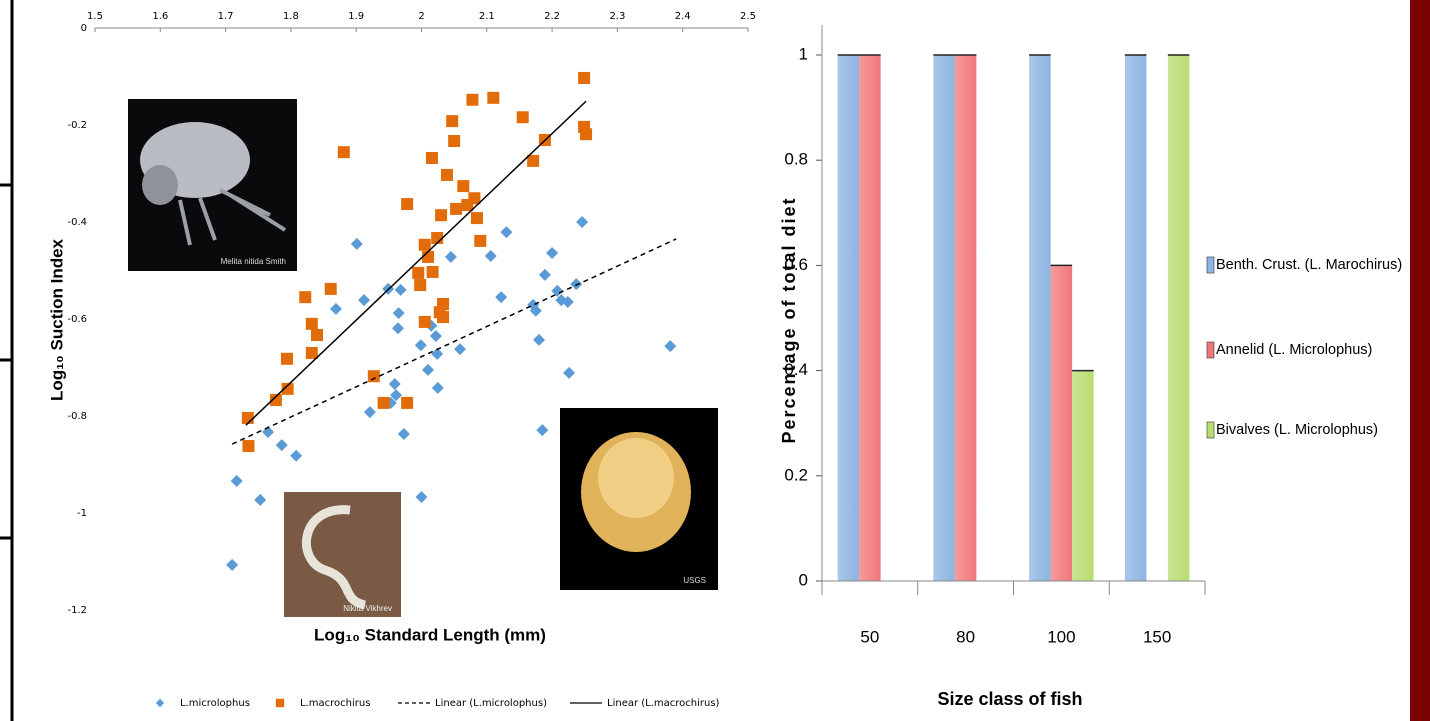  I want to click on x-tick-label: 2.4, so click(683, 16).